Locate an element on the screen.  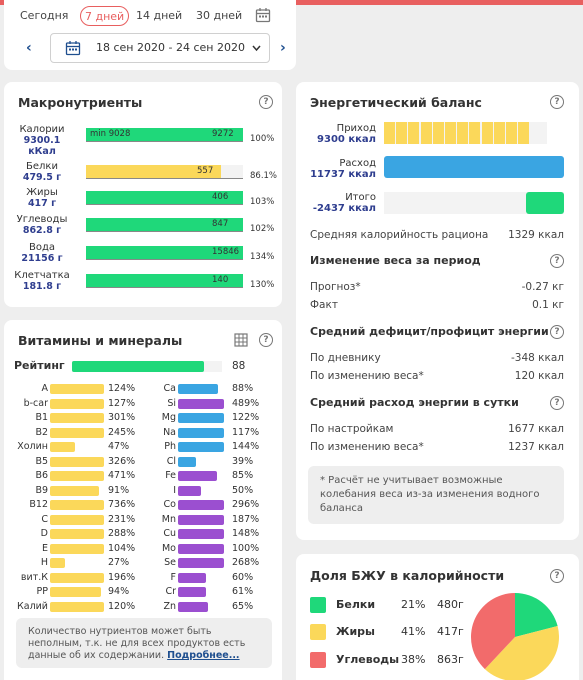
macro-name: Жиры 417 г is located at coordinates (42, 198).